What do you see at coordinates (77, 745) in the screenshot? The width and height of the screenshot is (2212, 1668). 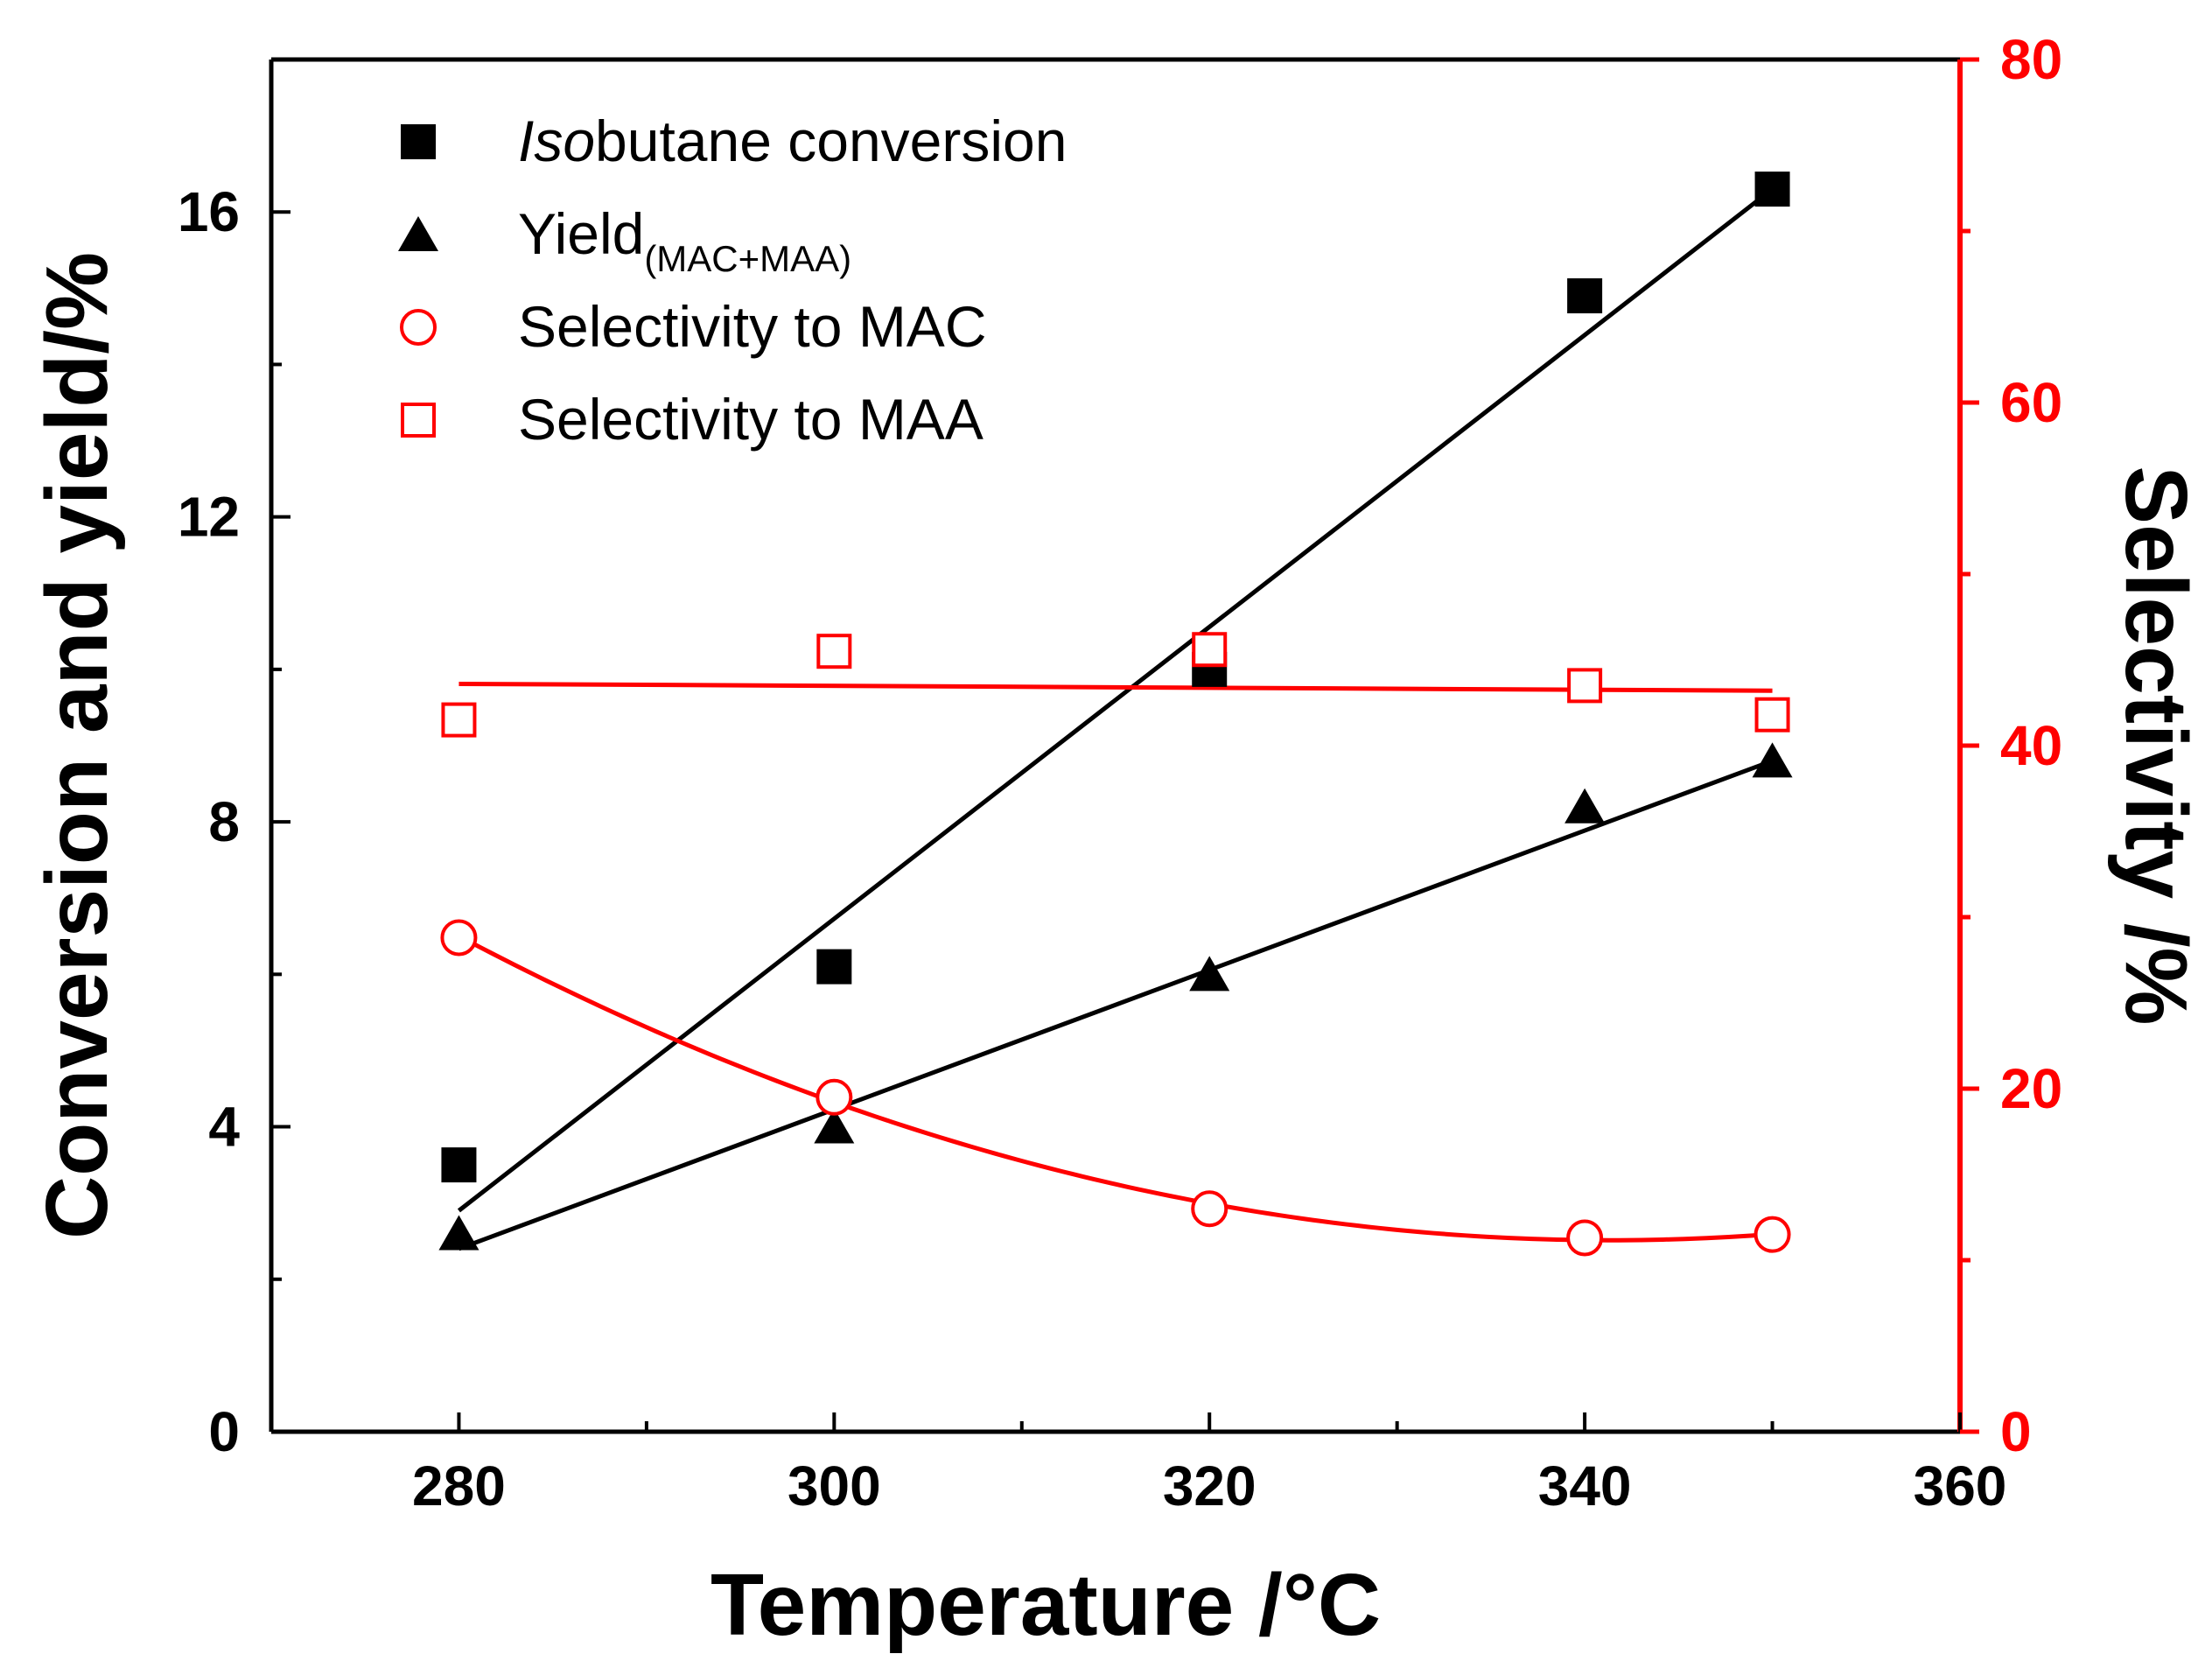 I see `y-axis-left-title: Conversion and yield/%` at bounding box center [77, 745].